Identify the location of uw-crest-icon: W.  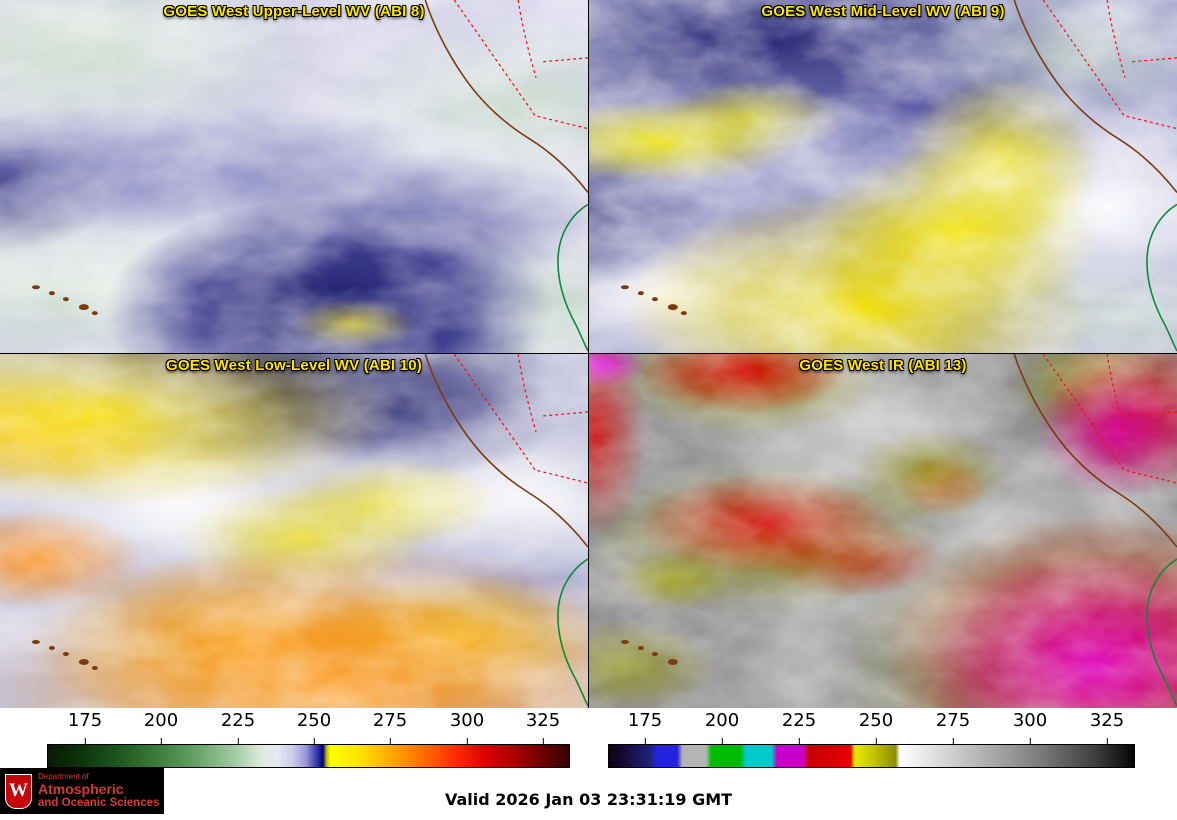
(18, 791).